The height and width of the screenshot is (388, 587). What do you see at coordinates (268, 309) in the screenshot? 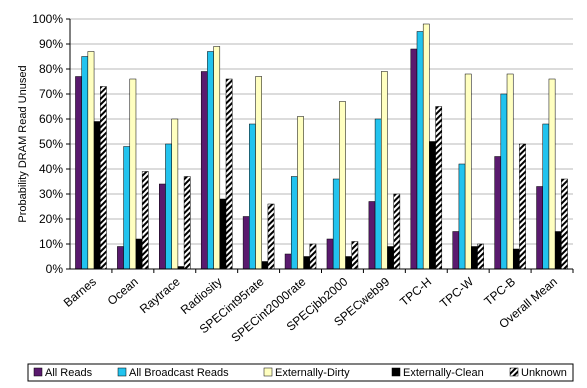
I see `x-tick-label: SPECint2000rate` at bounding box center [268, 309].